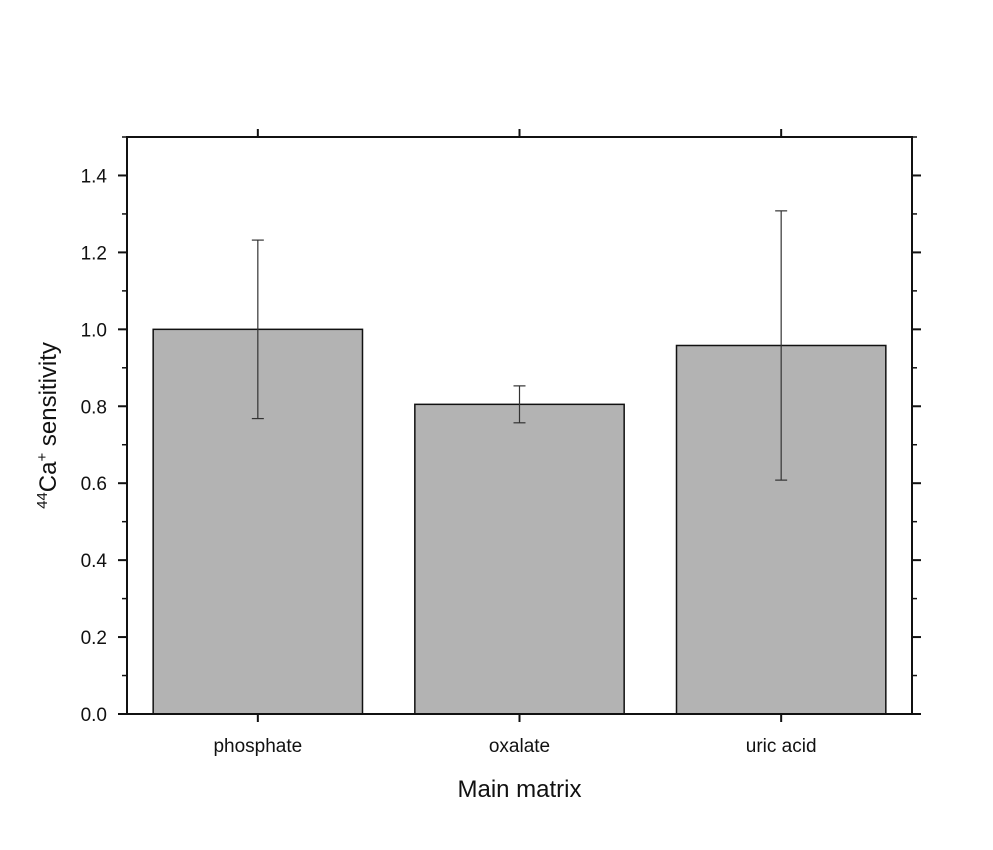 The image size is (993, 850). Describe the element at coordinates (48, 476) in the screenshot. I see `y-axis-title-element: Ca` at that location.